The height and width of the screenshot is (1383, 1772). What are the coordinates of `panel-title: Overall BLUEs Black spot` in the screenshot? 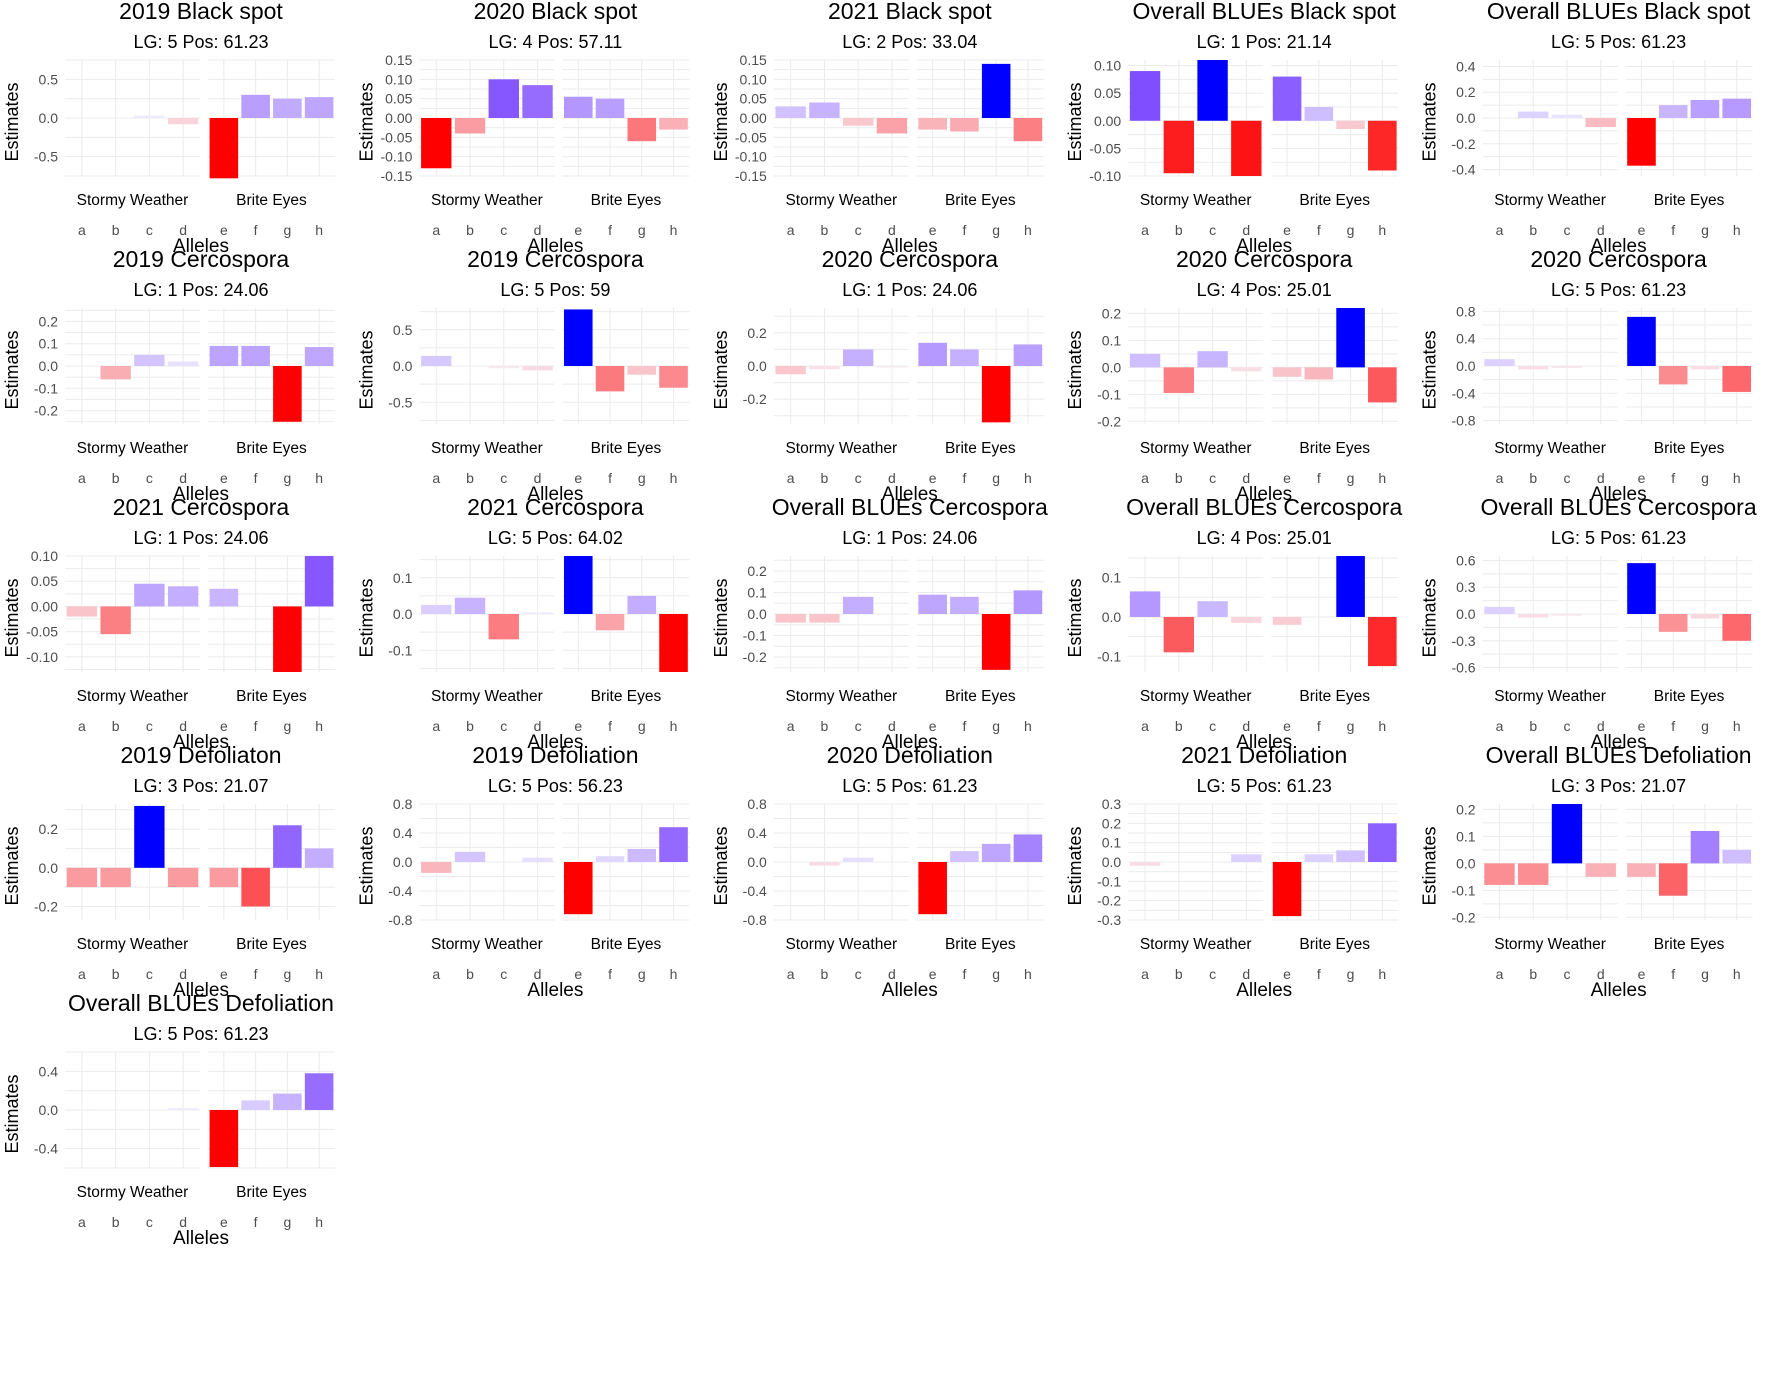 It's located at (1265, 12).